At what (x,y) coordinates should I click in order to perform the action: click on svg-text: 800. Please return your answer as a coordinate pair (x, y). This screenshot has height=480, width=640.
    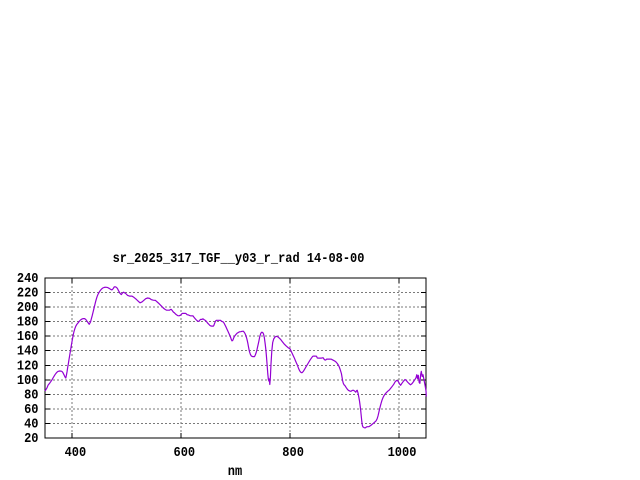
    Looking at the image, I should click on (293, 452).